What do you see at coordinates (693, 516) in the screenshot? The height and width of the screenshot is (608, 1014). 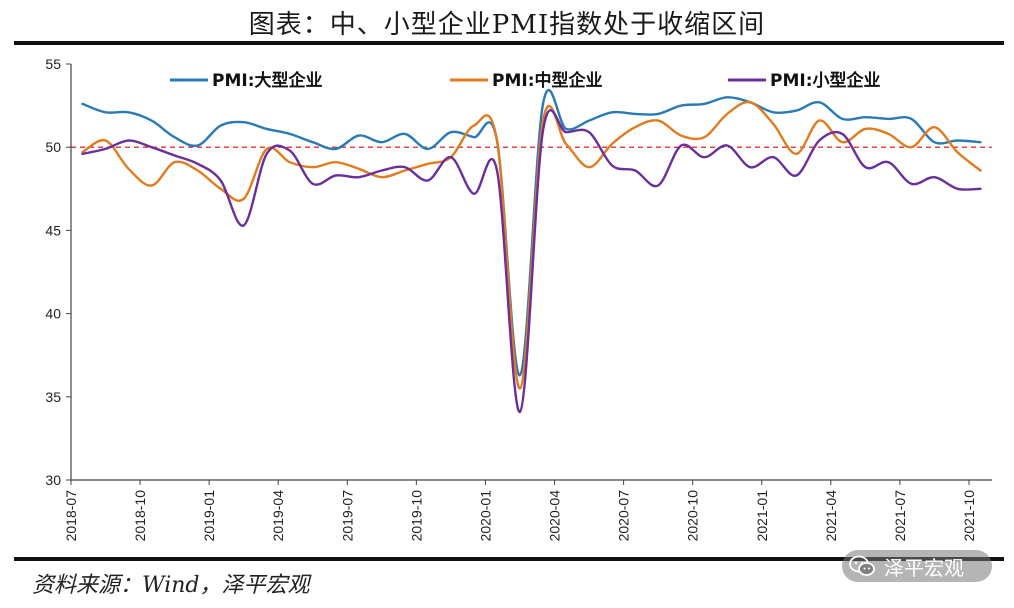 I see `x-tick-label: 2020-10` at bounding box center [693, 516].